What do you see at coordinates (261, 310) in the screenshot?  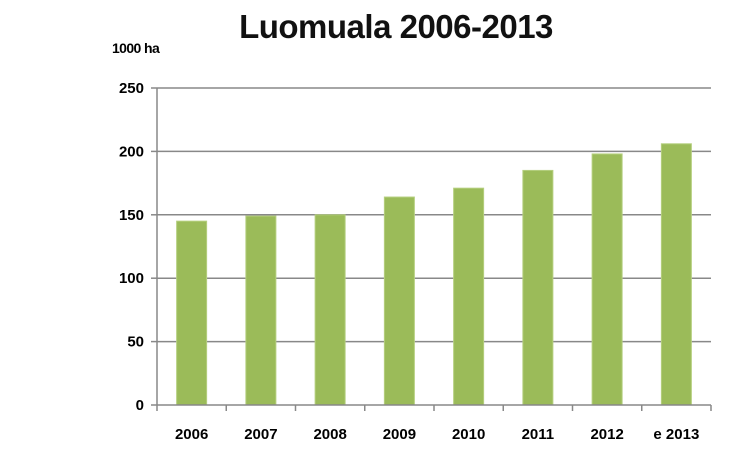 I see `bar-2007` at bounding box center [261, 310].